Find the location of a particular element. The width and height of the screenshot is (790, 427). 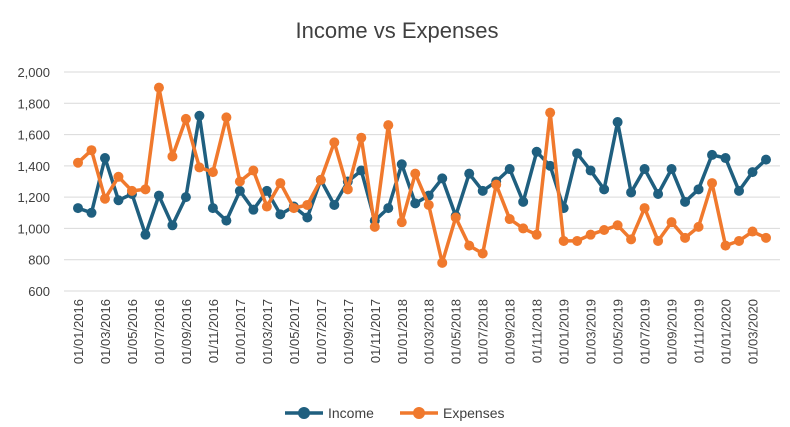

x-tick-label: 01/07/2019 is located at coordinates (645, 331).